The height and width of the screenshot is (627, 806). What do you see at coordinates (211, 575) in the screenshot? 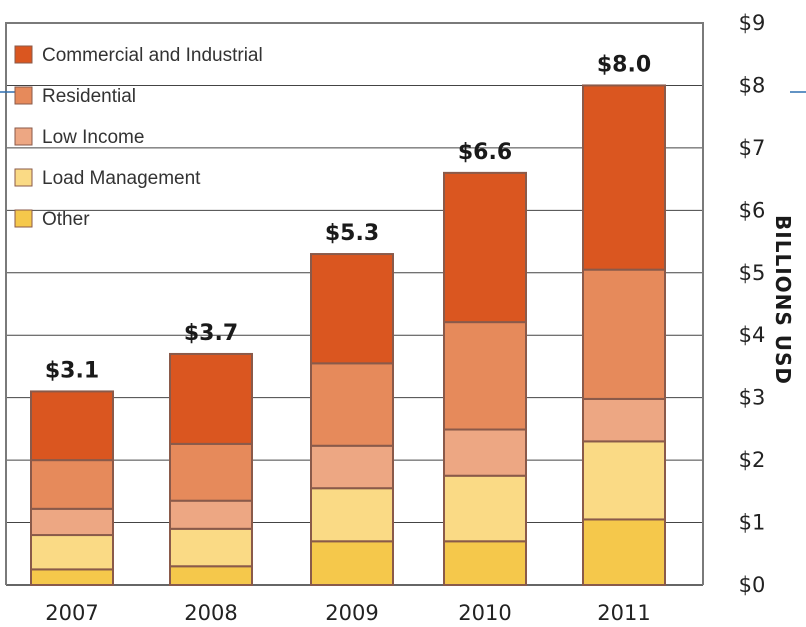
I see `bar-segment-other-2008` at bounding box center [211, 575].